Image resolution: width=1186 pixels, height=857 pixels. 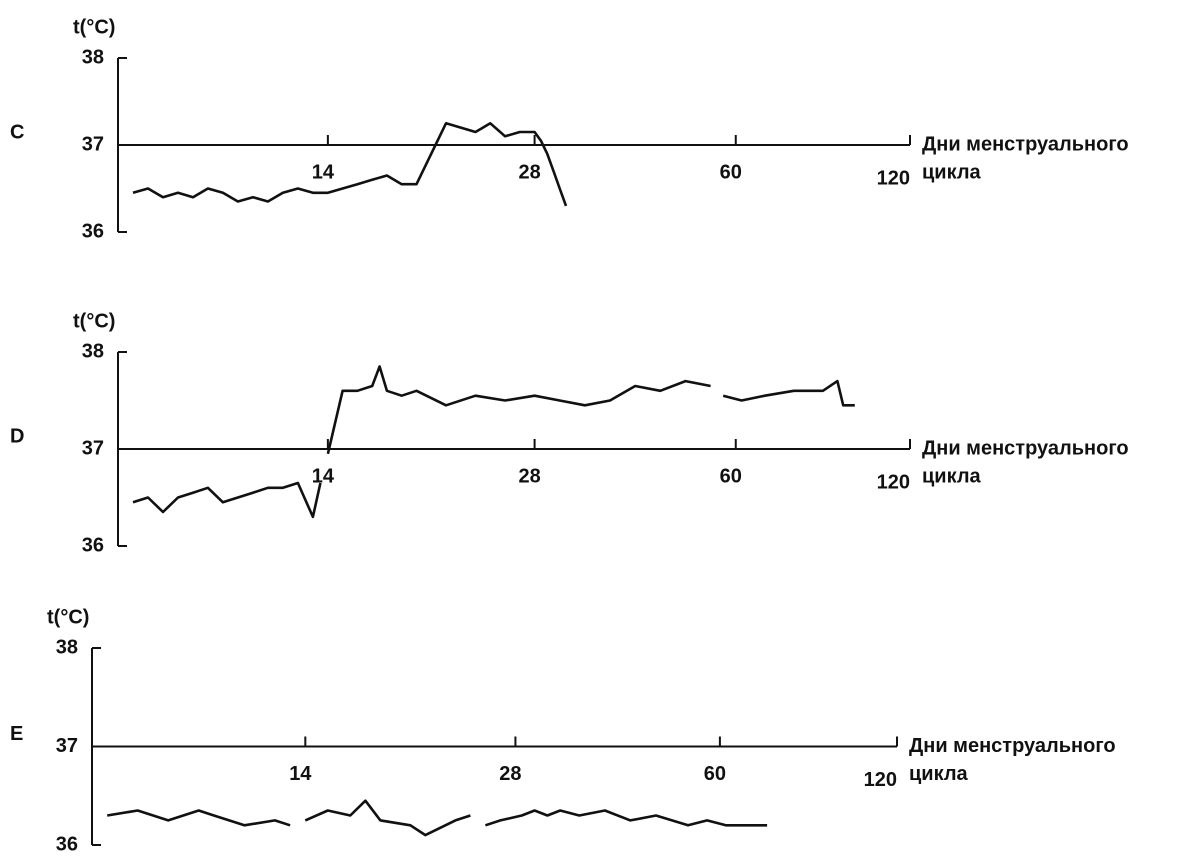 What do you see at coordinates (17, 132) in the screenshot?
I see `panel-label: C` at bounding box center [17, 132].